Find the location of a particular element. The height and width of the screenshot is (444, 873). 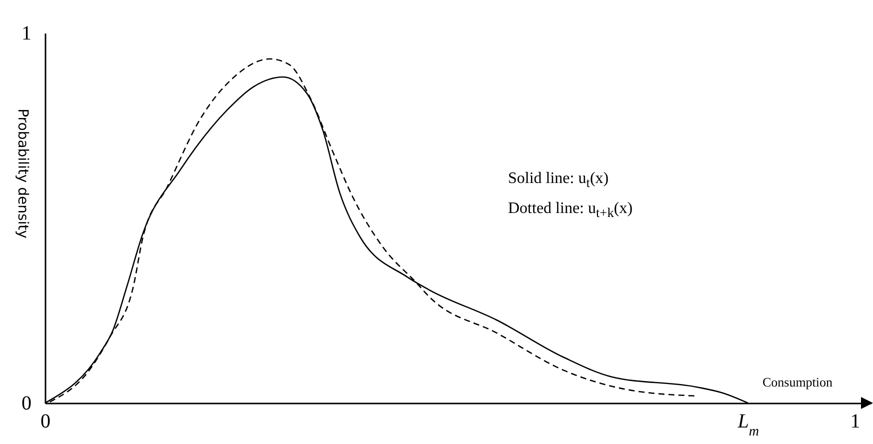

x-tick-label: L$_{m}$ is located at coordinates (748, 424).